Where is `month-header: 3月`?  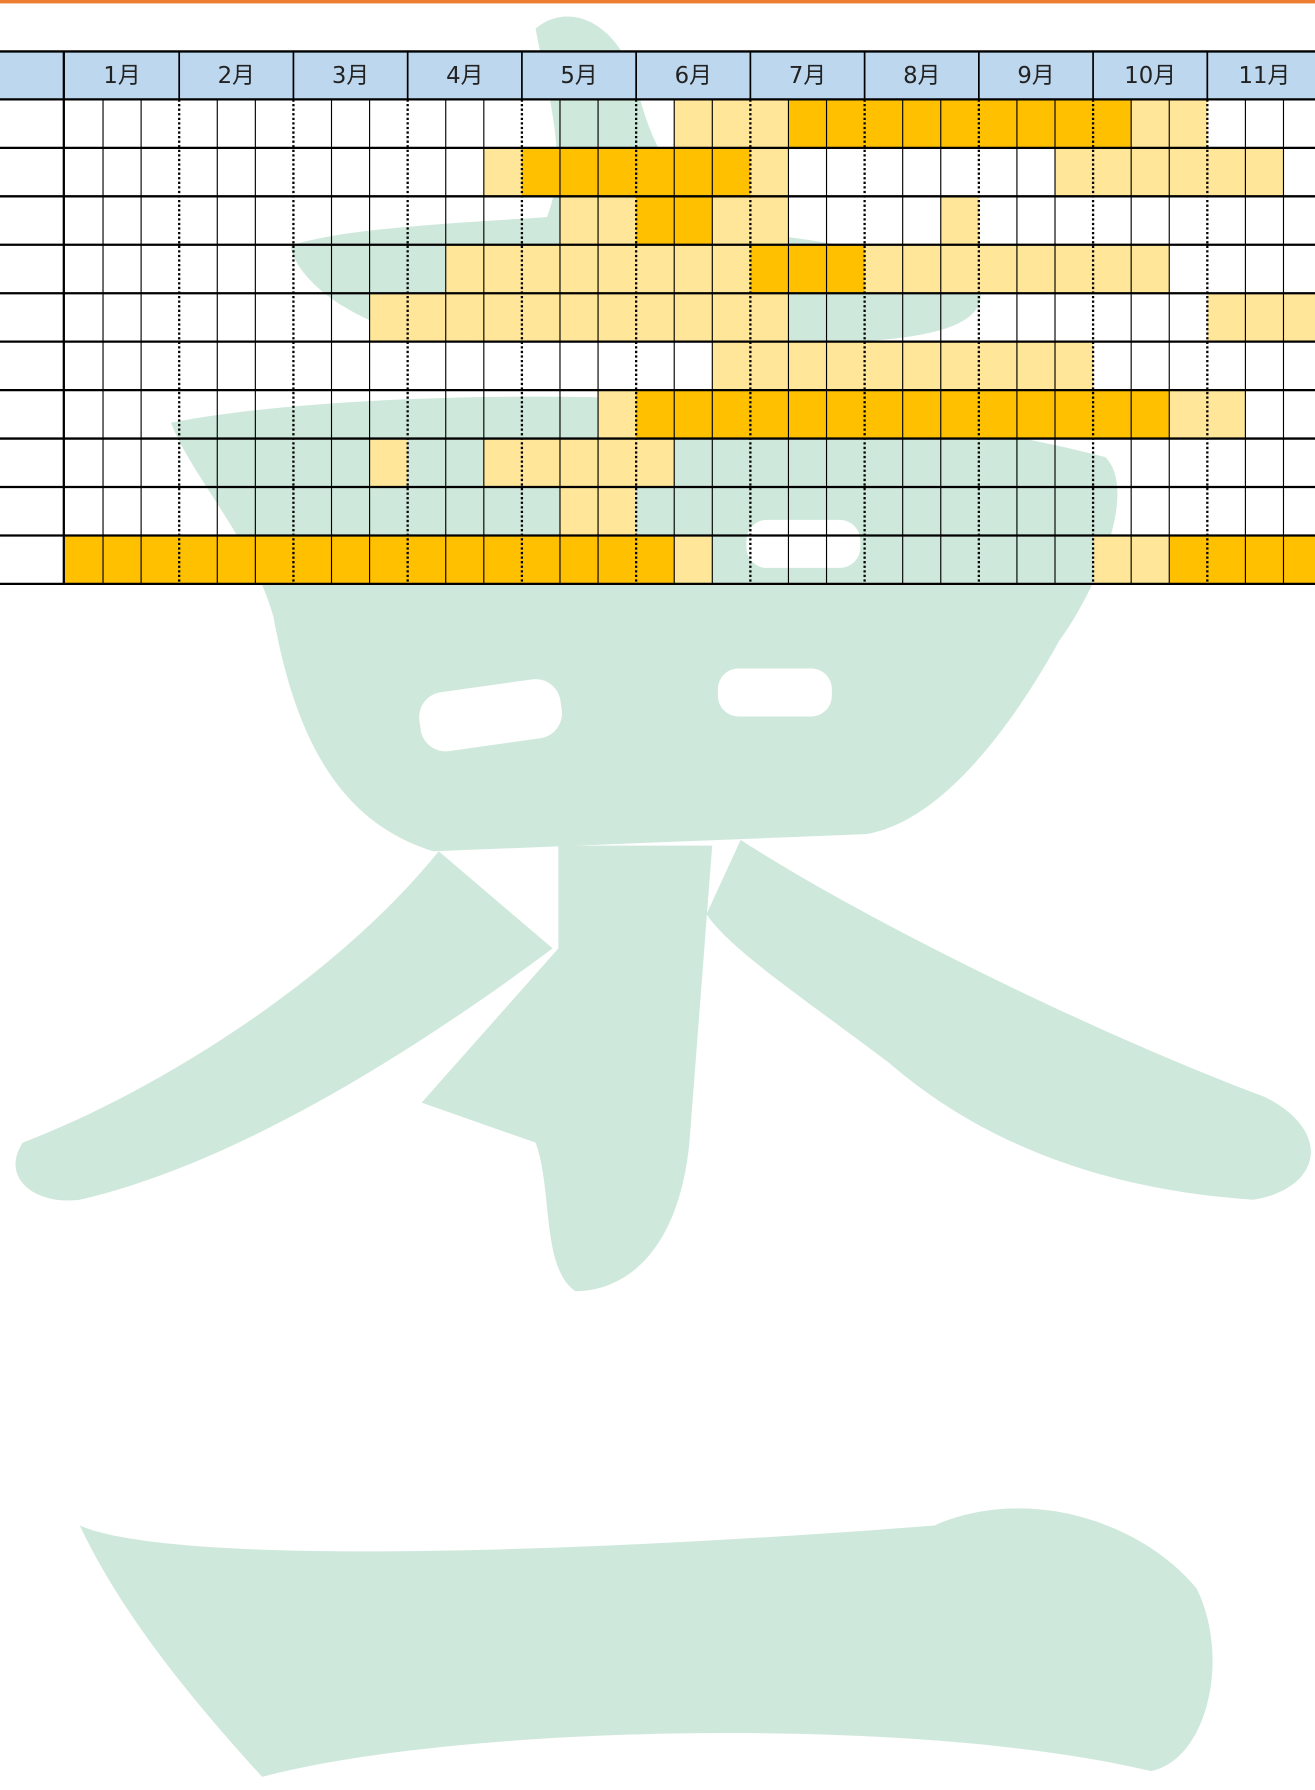 month-header: 3月 is located at coordinates (350, 76).